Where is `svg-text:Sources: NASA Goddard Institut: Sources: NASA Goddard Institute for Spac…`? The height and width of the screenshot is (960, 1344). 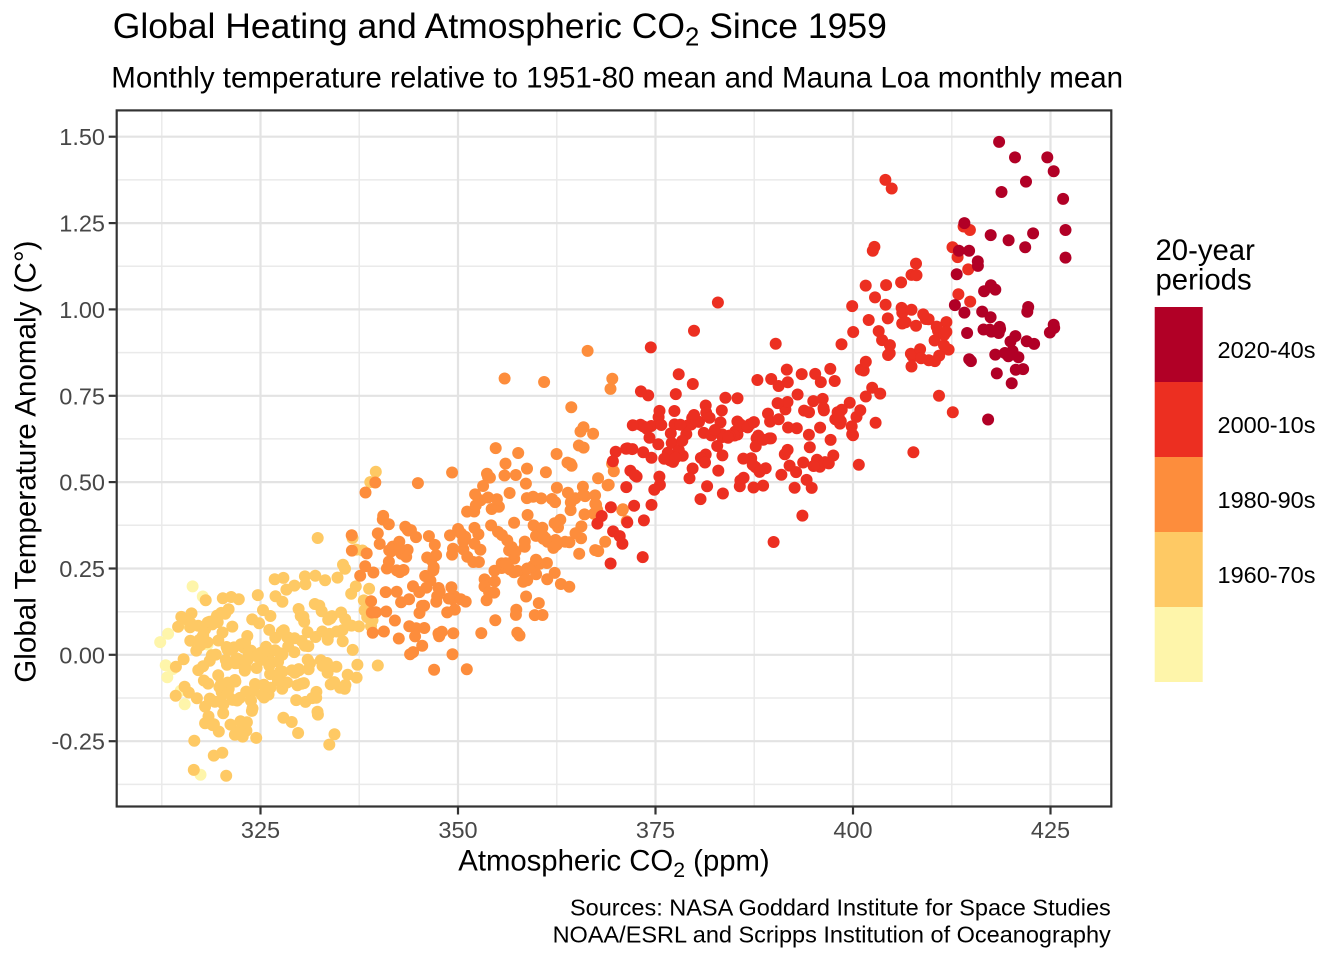
svg-text:Sources: NASA Goddard Institut: Sources: NASA Goddard Institute for Spac… is located at coordinates (840, 908).